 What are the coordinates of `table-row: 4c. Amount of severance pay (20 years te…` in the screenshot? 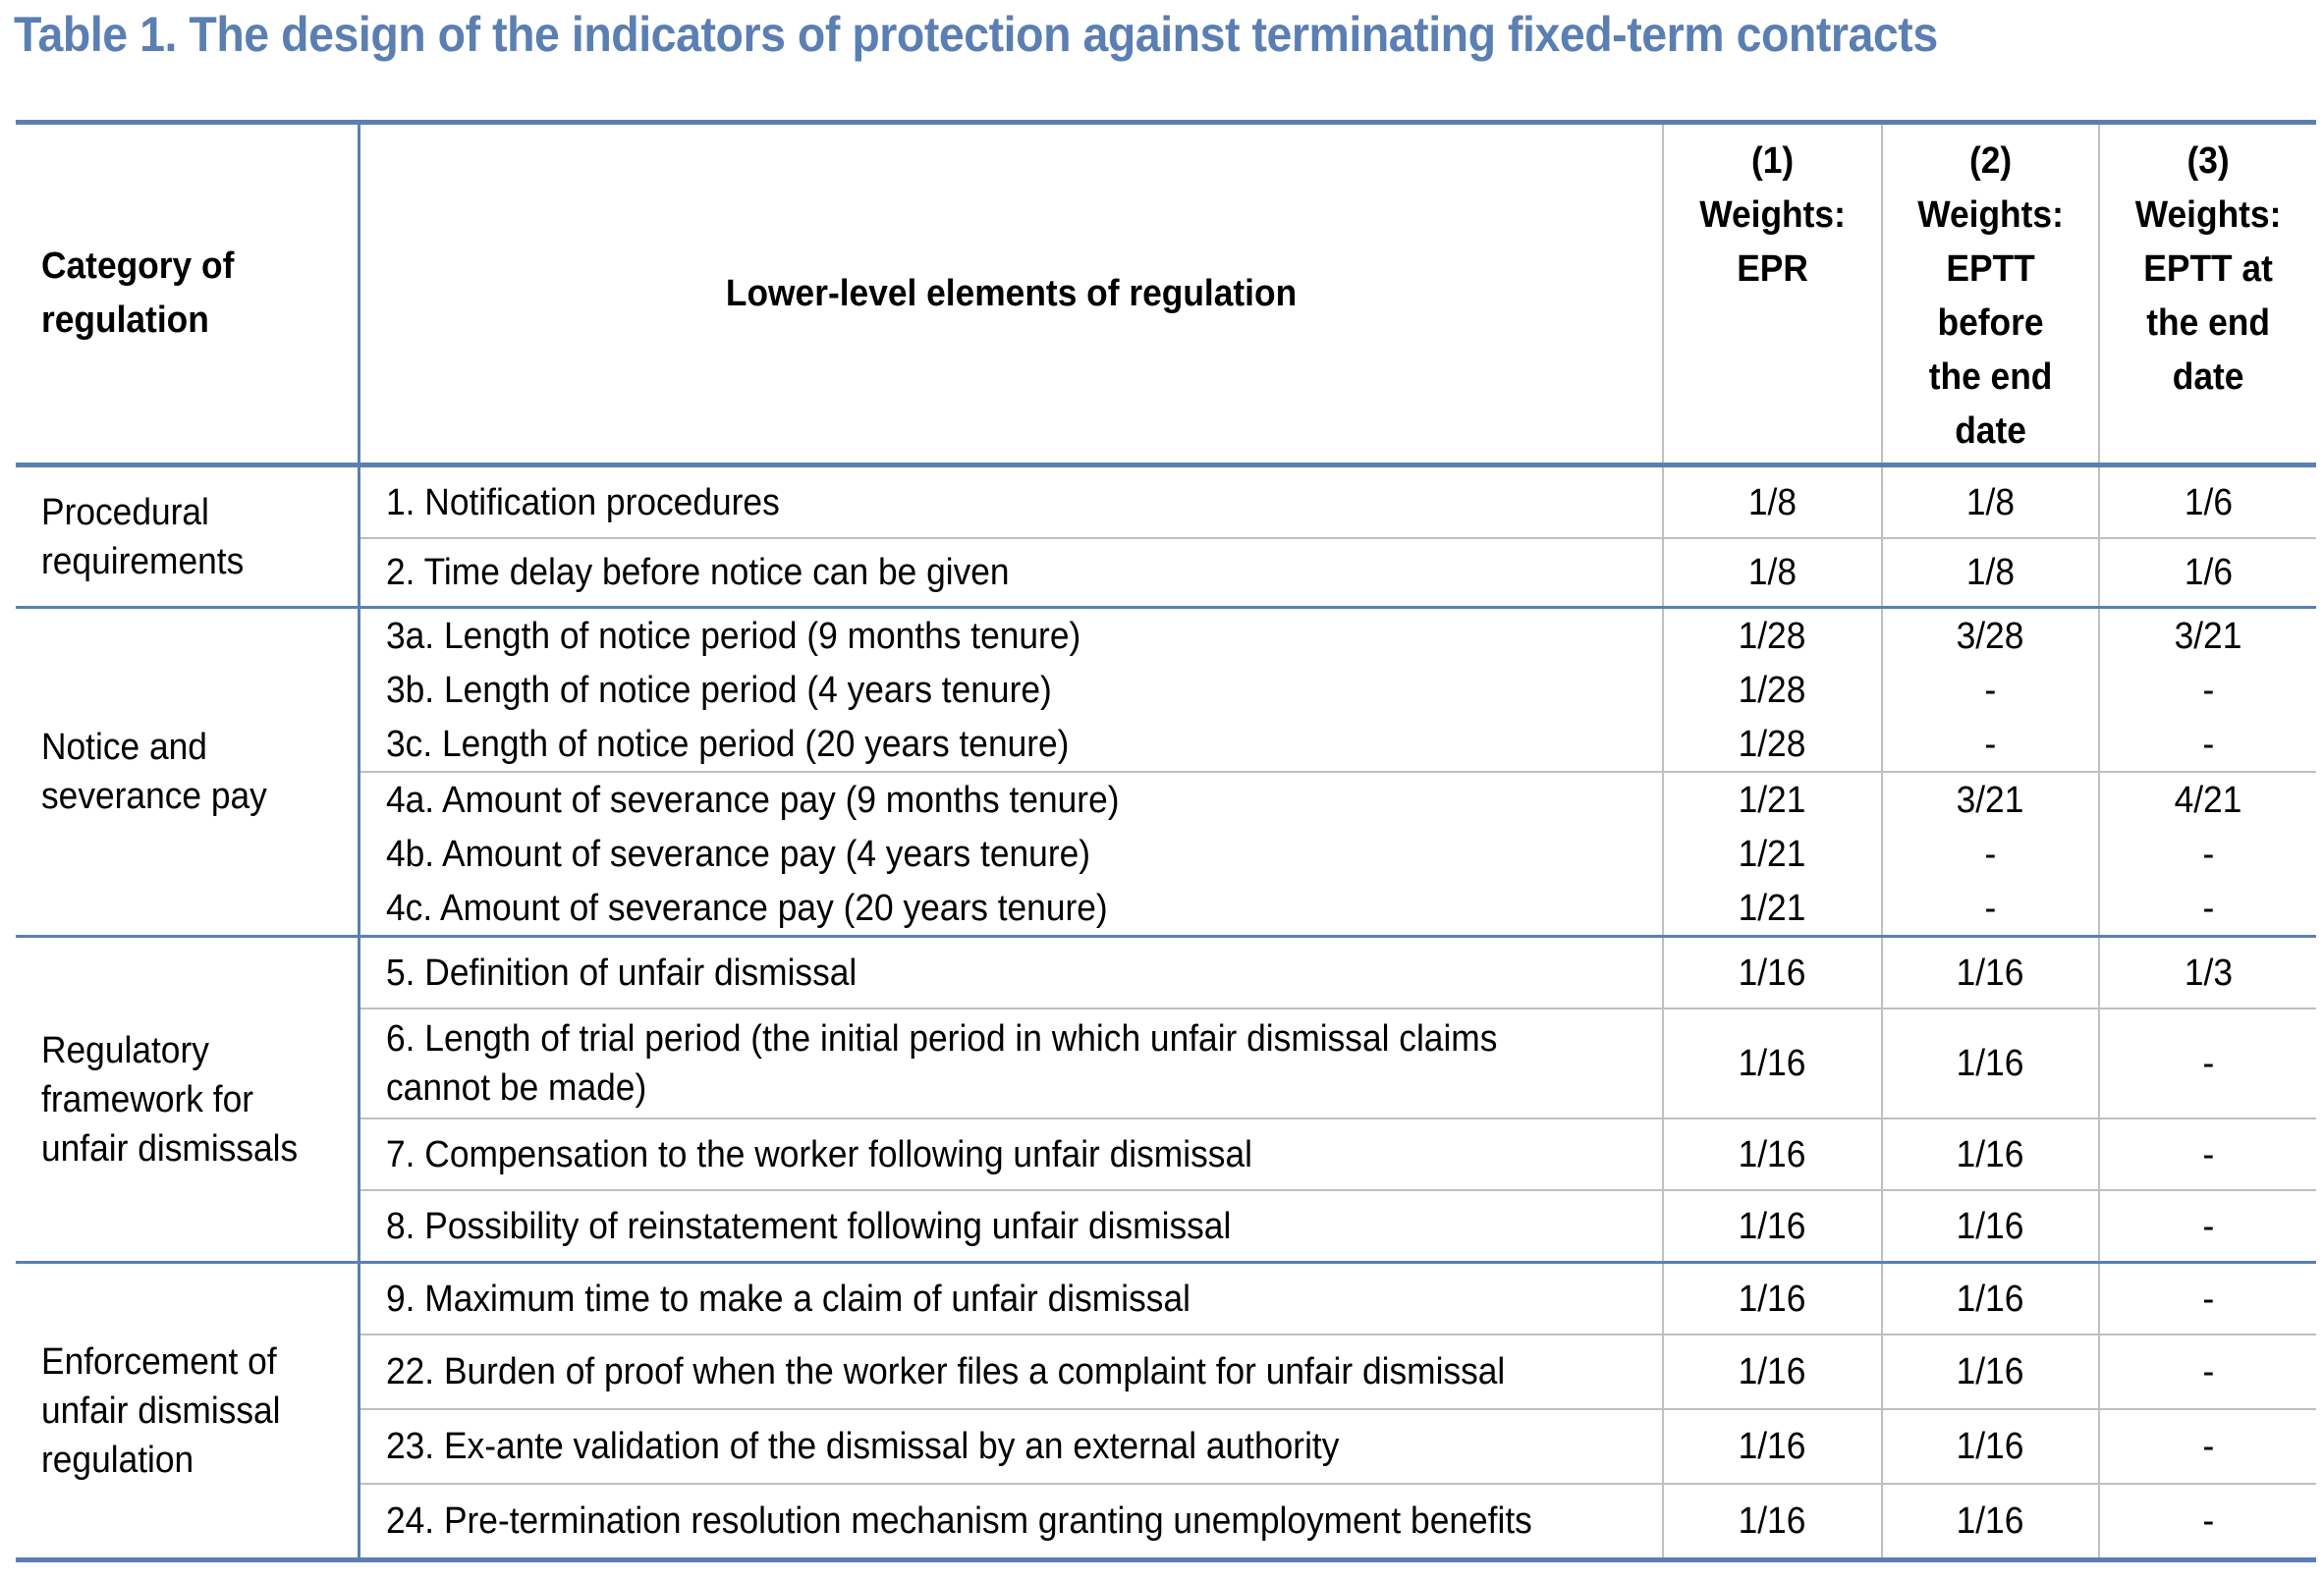 It's located at (1166, 909).